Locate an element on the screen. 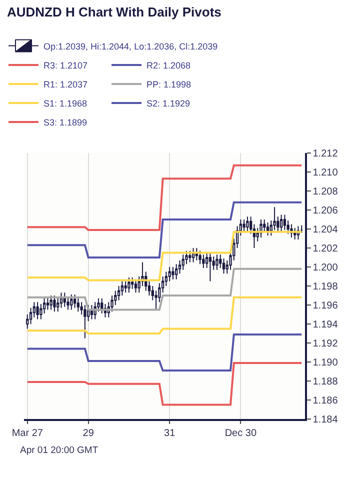  legend-label: S1: 1.1968 is located at coordinates (66, 103).